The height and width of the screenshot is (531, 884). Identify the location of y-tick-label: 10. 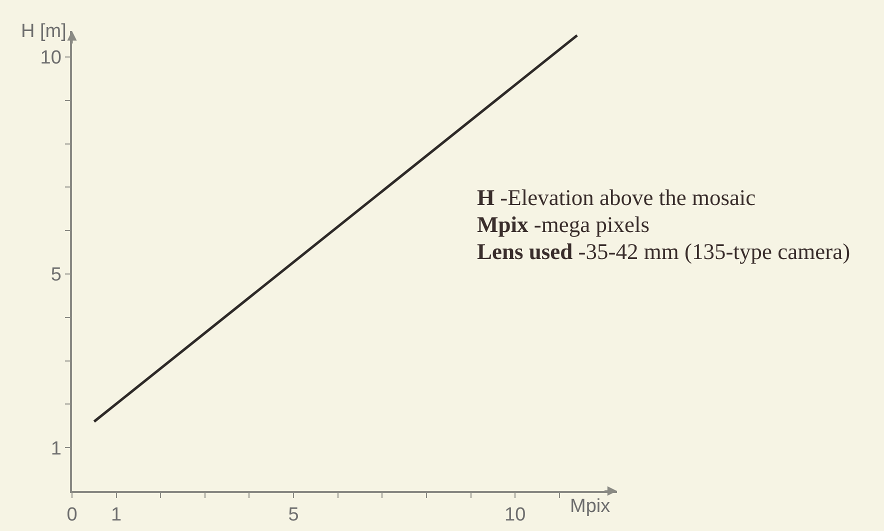
(51, 58).